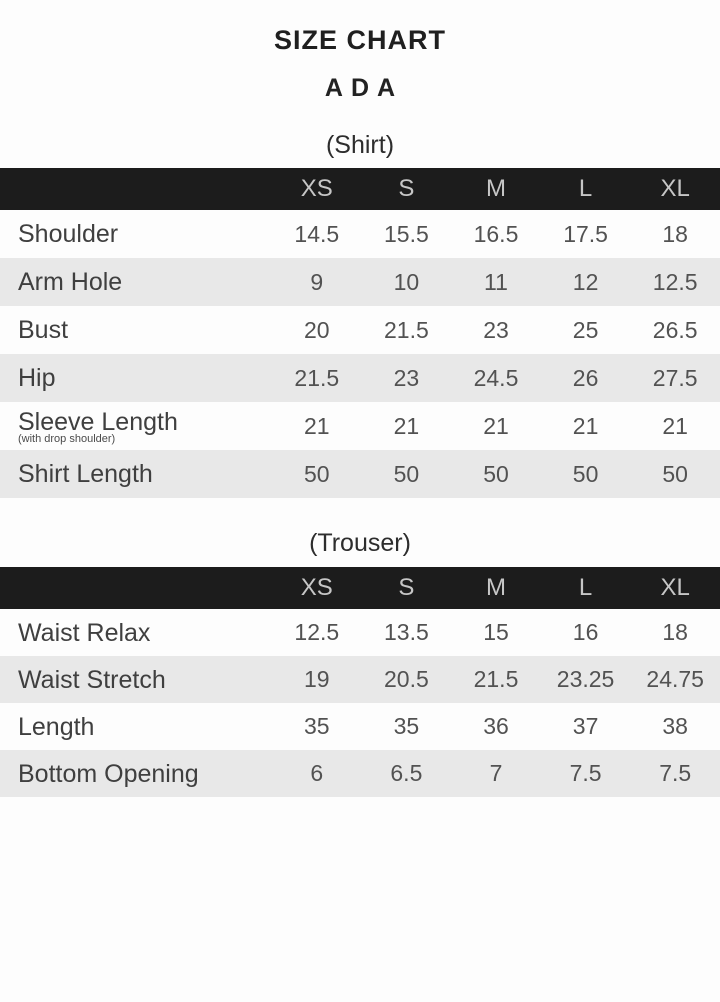  I want to click on measurement-row: Bust 20 21.5 23 25 26.5, so click(360, 330).